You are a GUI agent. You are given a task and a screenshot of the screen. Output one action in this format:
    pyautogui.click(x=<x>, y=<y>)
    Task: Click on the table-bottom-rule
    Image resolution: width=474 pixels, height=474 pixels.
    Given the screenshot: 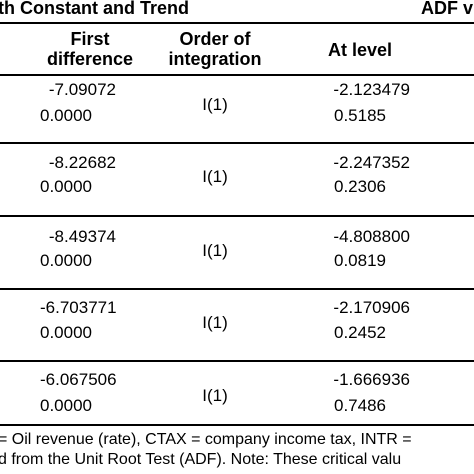 What is the action you would take?
    pyautogui.click(x=237, y=425)
    